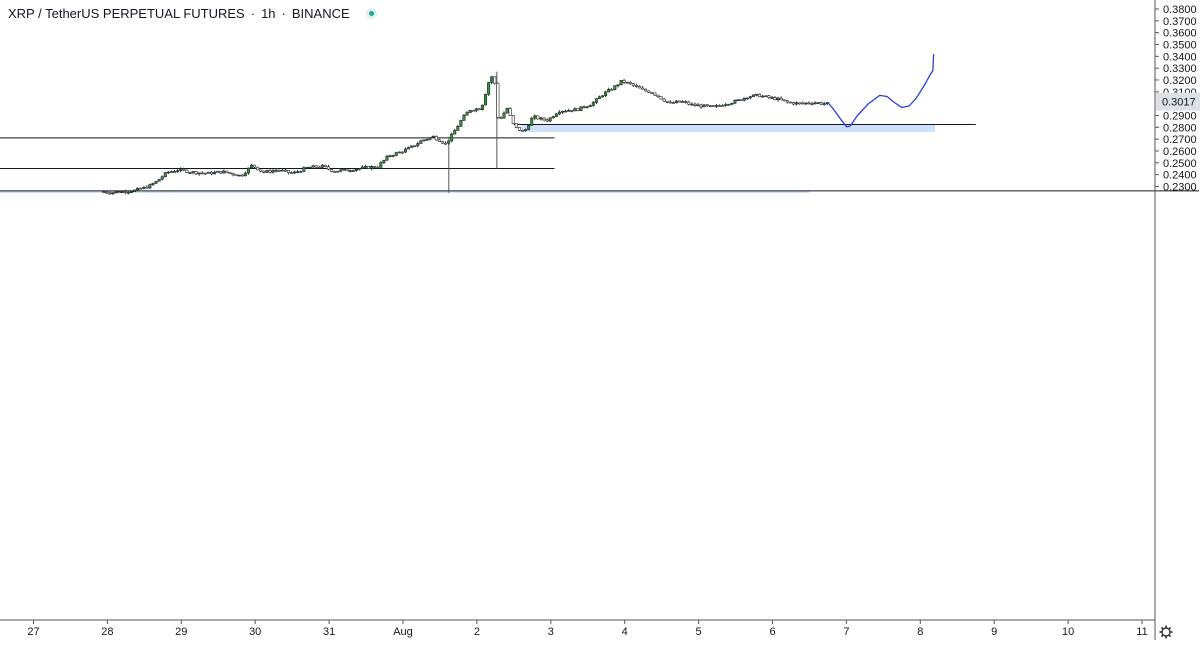 This screenshot has width=1200, height=645. I want to click on settings-gear-icon, so click(1166, 632).